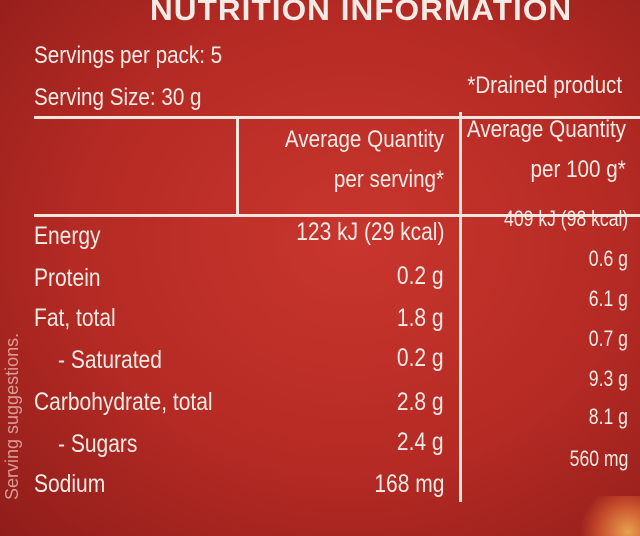 The width and height of the screenshot is (640, 536). What do you see at coordinates (75, 318) in the screenshot?
I see `row-fat-name: Fat, total` at bounding box center [75, 318].